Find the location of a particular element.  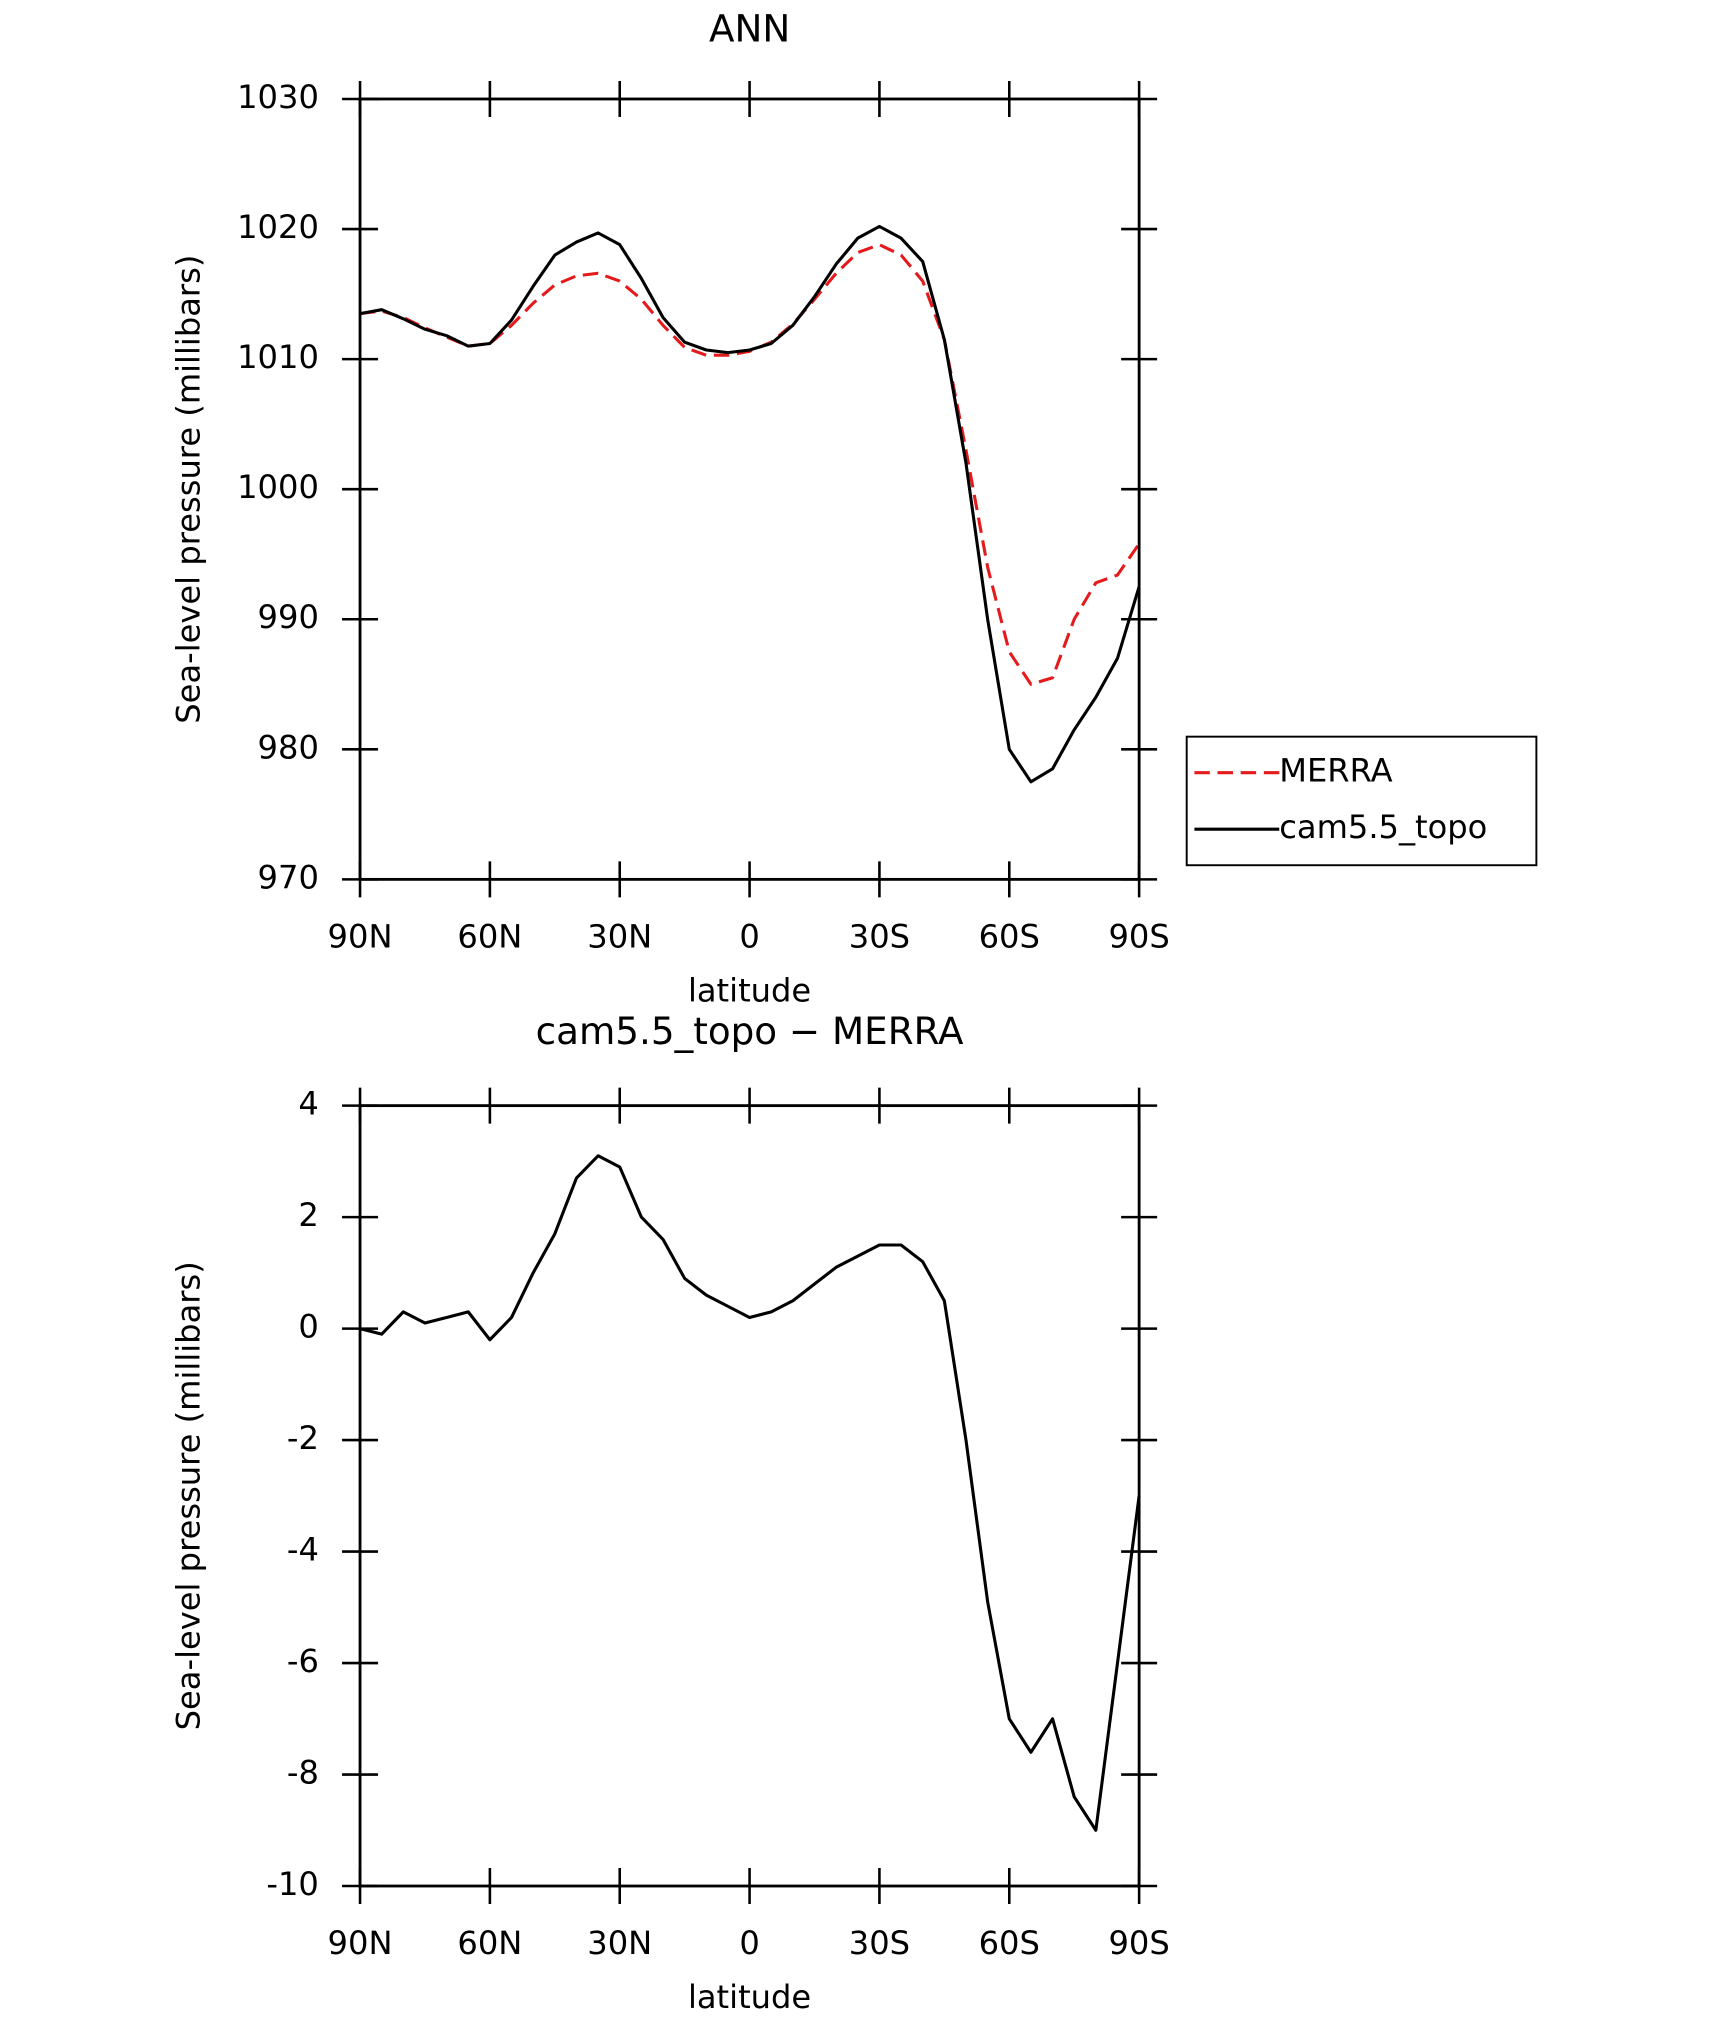

legend: MERRA cam5.5_topo is located at coordinates (1361, 801).